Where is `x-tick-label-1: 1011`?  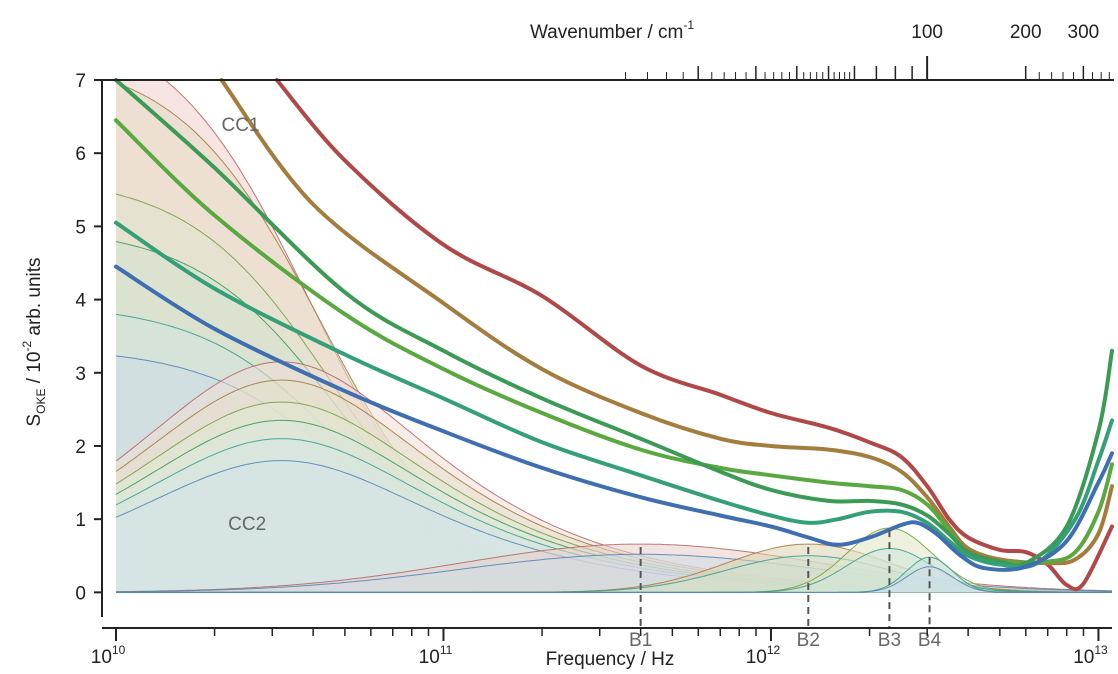 x-tick-label-1: 1011 is located at coordinates (436, 655).